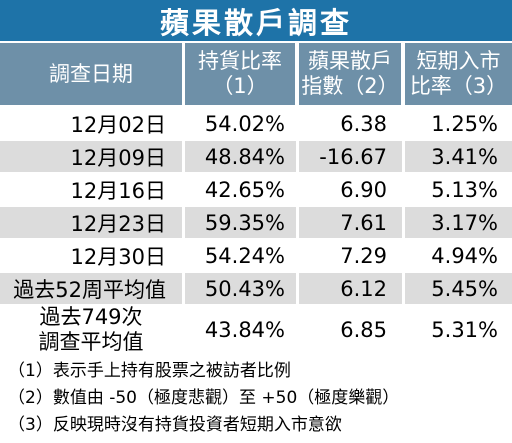 The height and width of the screenshot is (443, 512). What do you see at coordinates (464, 156) in the screenshot?
I see `cell-entry: 3.41%` at bounding box center [464, 156].